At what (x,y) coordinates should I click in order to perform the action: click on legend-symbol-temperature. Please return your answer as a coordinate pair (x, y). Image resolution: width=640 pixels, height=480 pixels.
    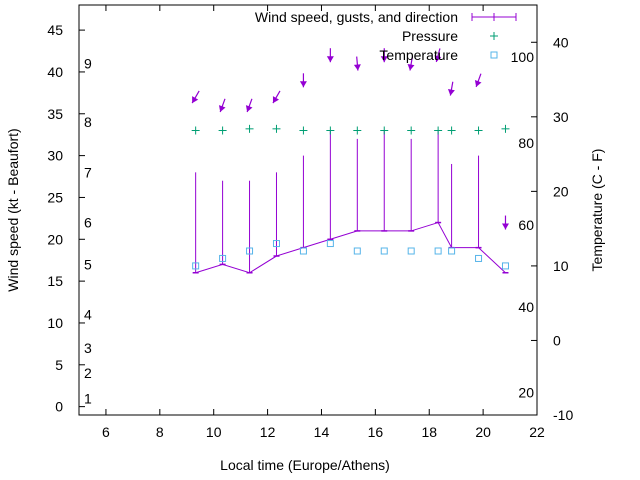
    Looking at the image, I should click on (494, 55).